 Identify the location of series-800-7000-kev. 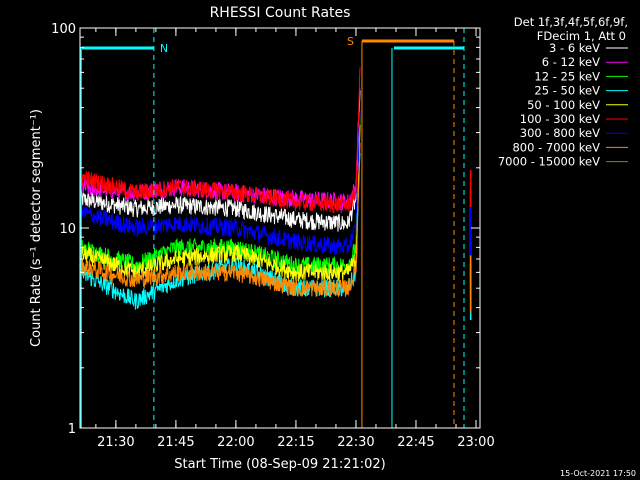
(220, 220).